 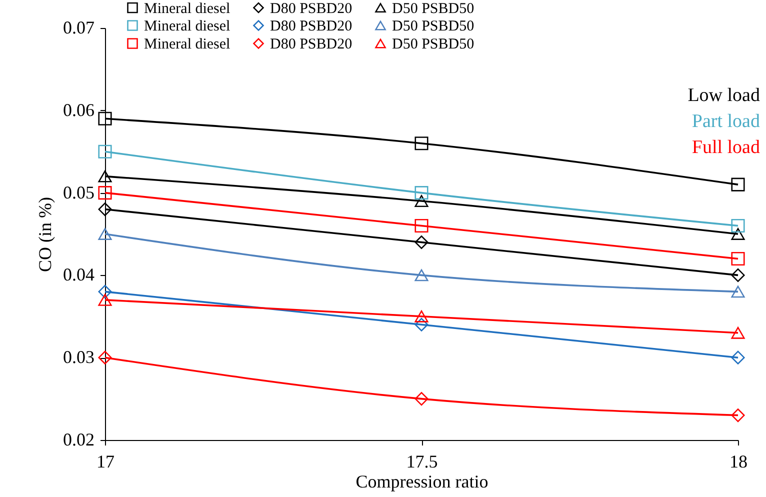 What do you see at coordinates (422, 482) in the screenshot?
I see `x-axis-title: Compression ratio` at bounding box center [422, 482].